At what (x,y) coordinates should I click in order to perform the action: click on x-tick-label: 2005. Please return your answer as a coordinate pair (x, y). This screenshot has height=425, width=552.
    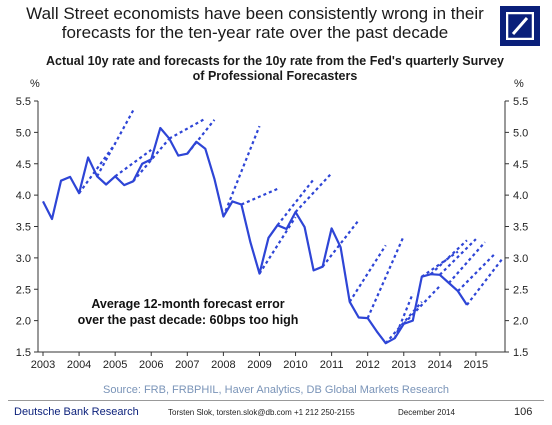
    Looking at the image, I should click on (115, 365).